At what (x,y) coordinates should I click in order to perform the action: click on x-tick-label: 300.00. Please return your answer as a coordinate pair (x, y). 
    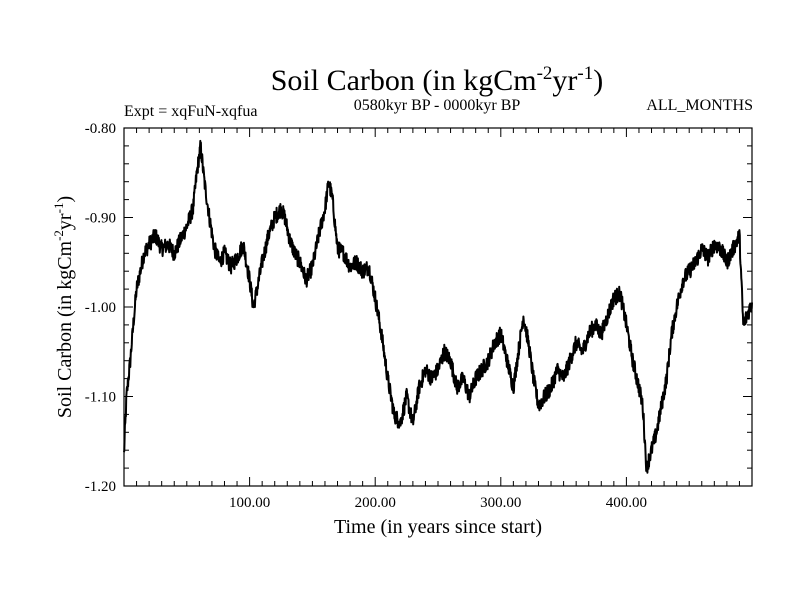
    Looking at the image, I should click on (500, 503).